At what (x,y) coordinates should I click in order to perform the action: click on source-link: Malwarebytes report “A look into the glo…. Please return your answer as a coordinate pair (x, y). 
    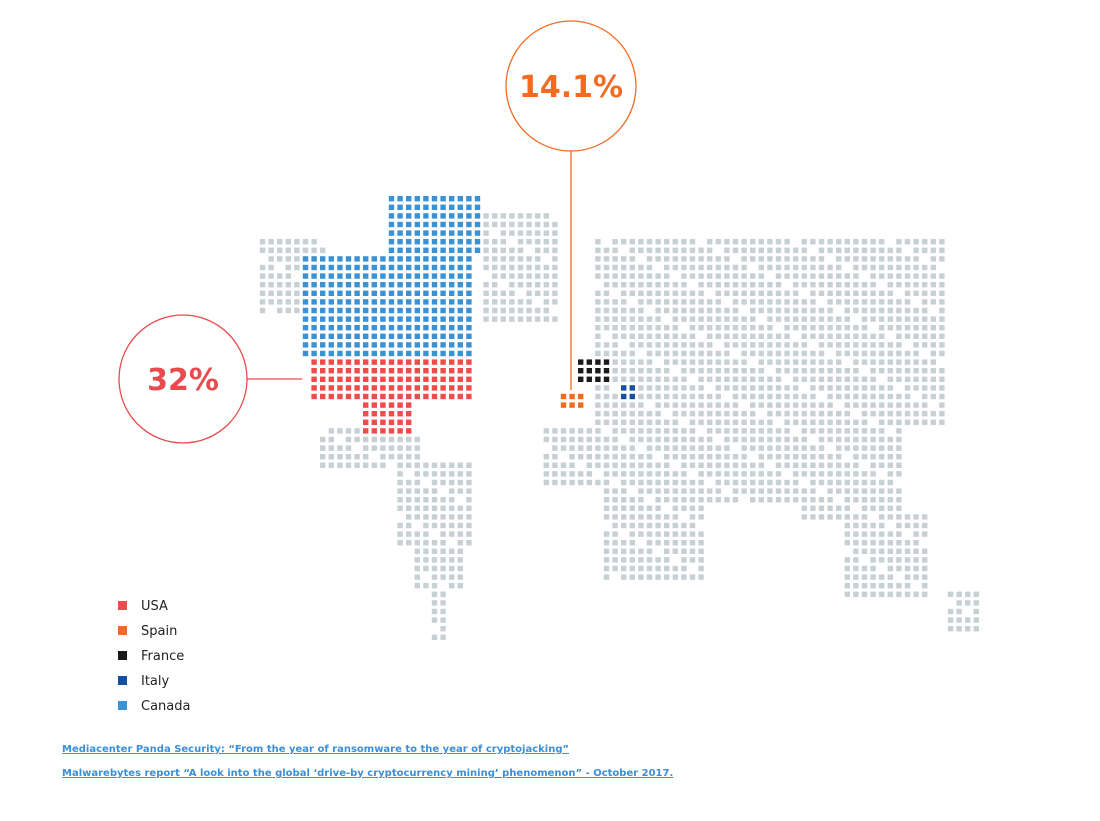
    Looking at the image, I should click on (367, 773).